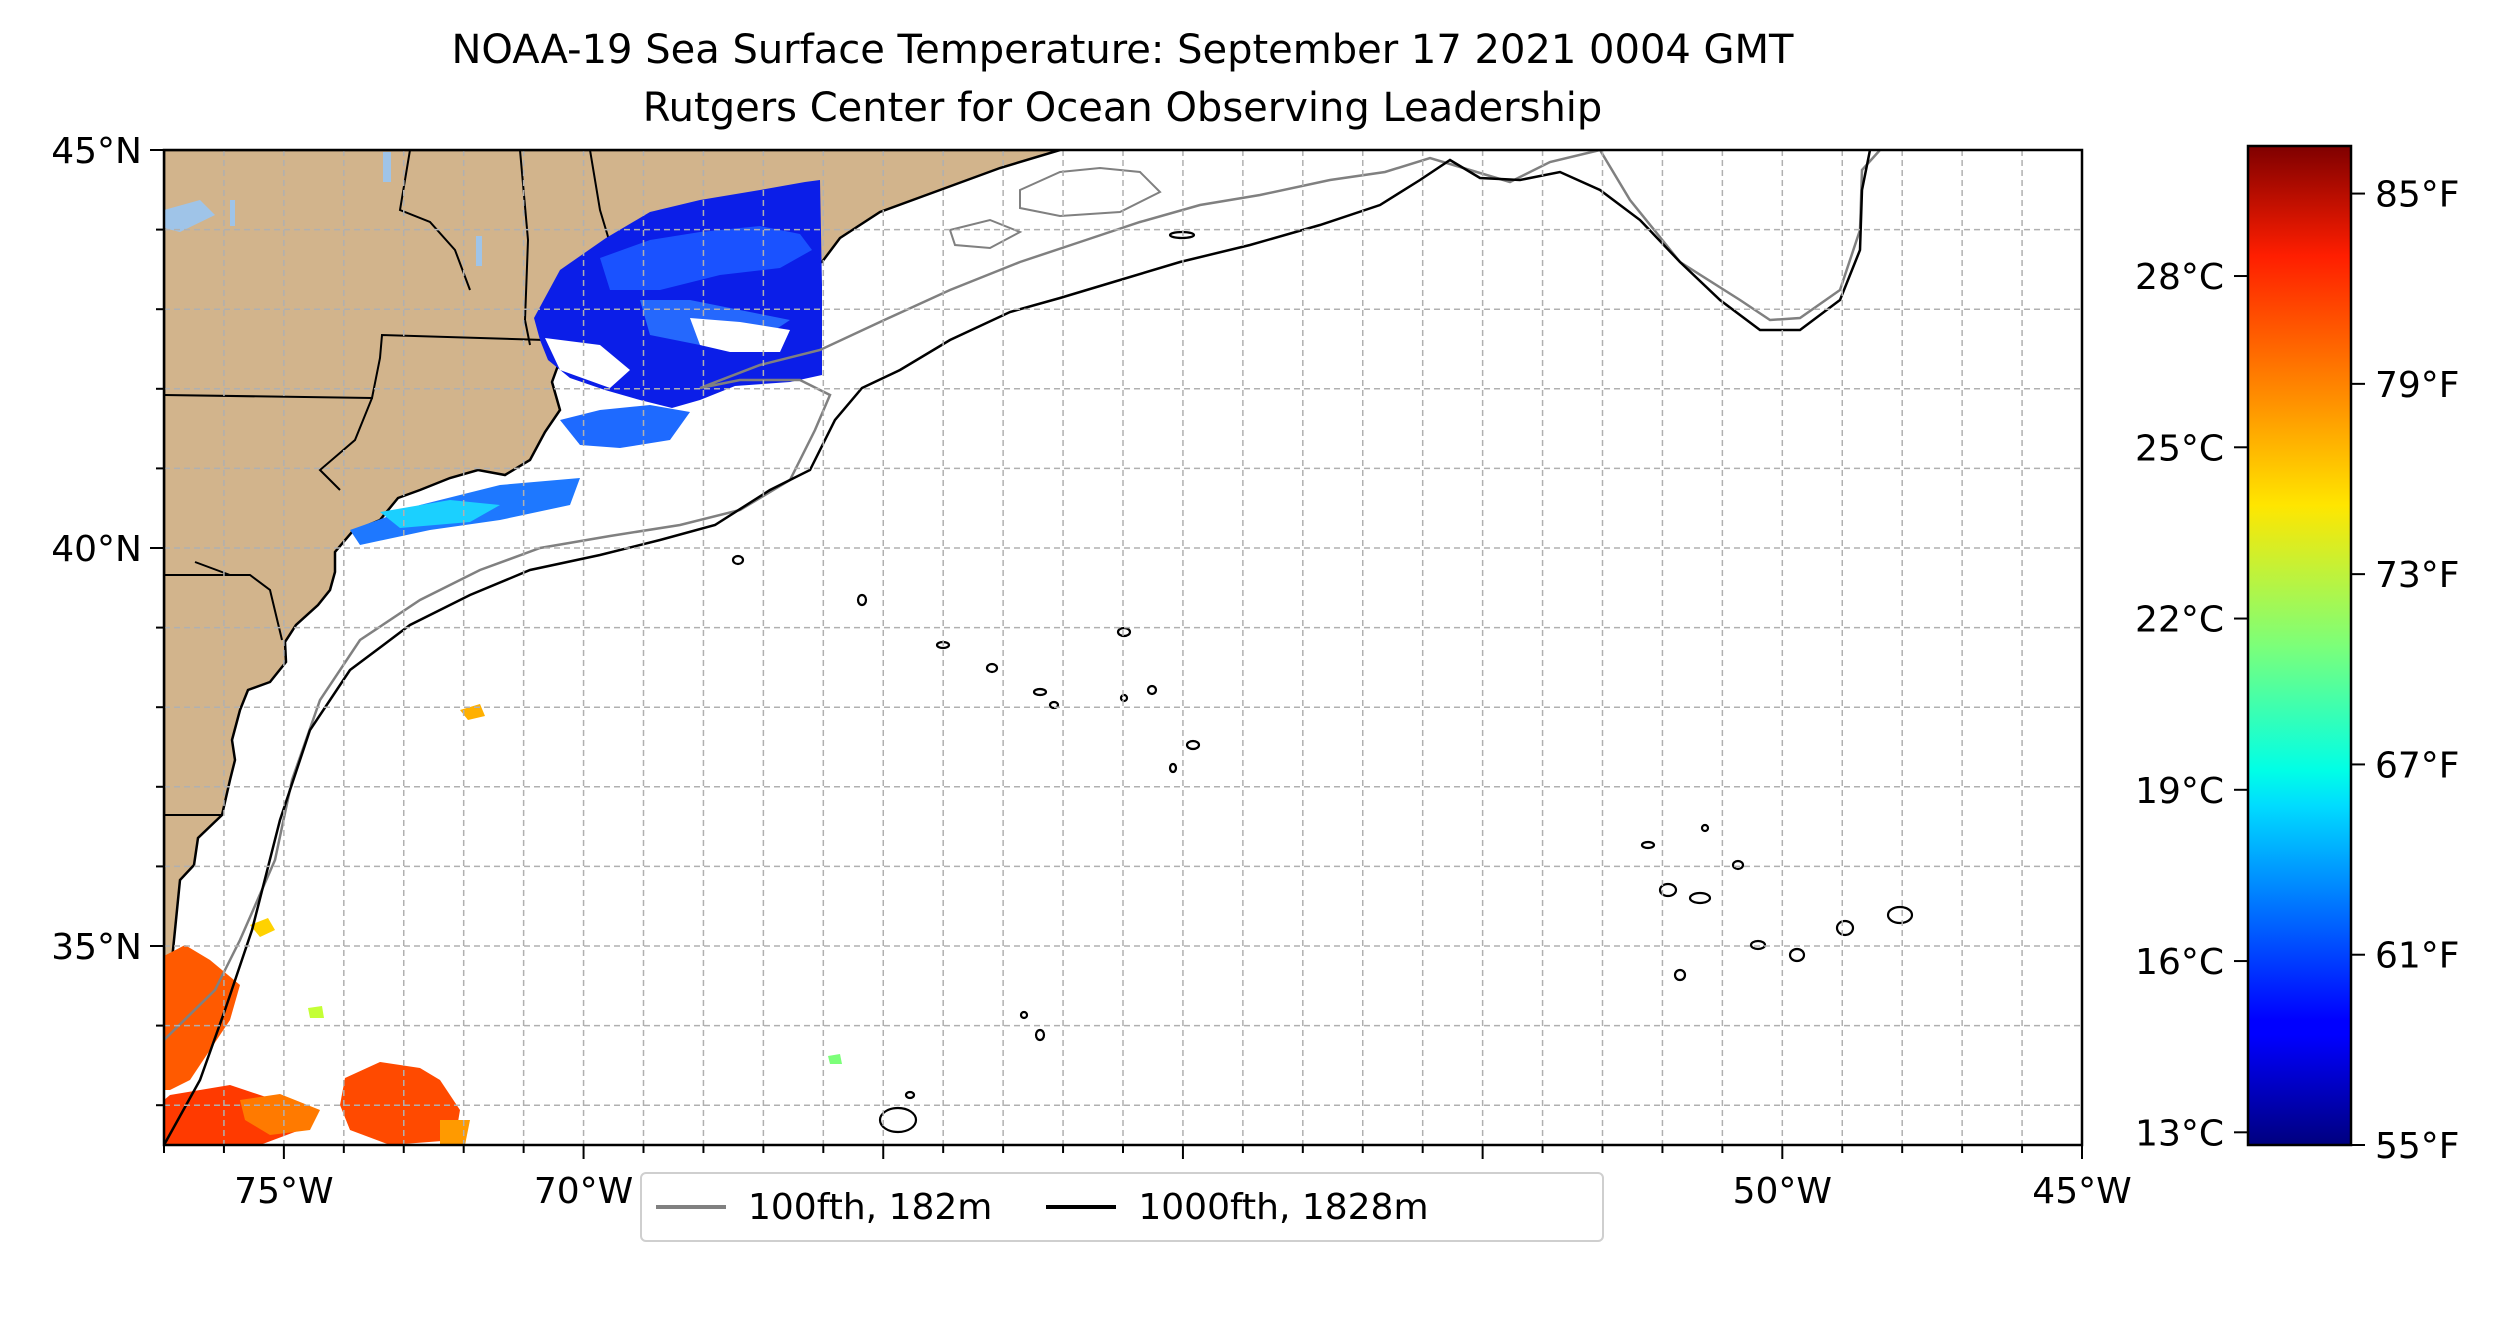 The width and height of the screenshot is (2502, 1318). Describe the element at coordinates (1283, 1207) in the screenshot. I see `legend-label: 1000fth, 1828m` at that location.